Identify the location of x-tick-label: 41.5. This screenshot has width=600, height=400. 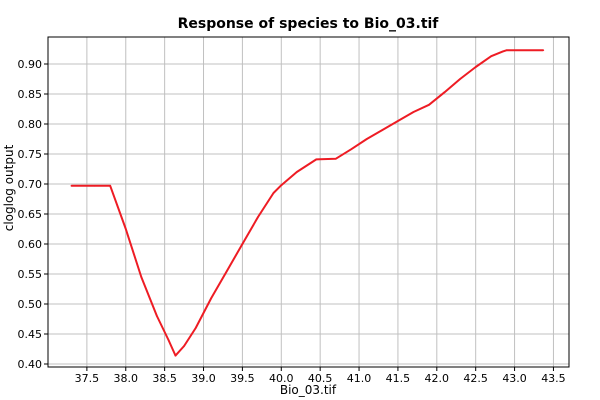
(398, 378).